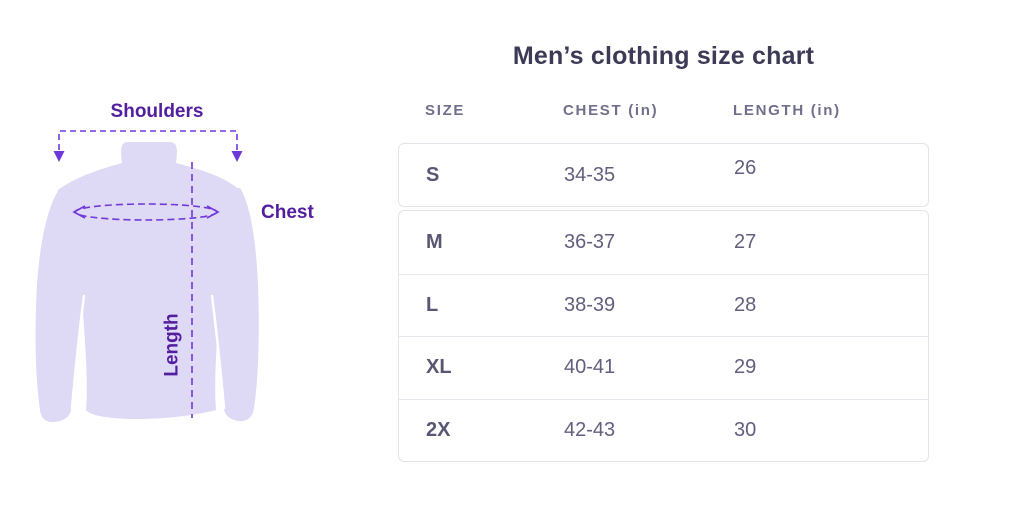 The width and height of the screenshot is (1024, 514). What do you see at coordinates (745, 304) in the screenshot?
I see `length-cell: 28` at bounding box center [745, 304].